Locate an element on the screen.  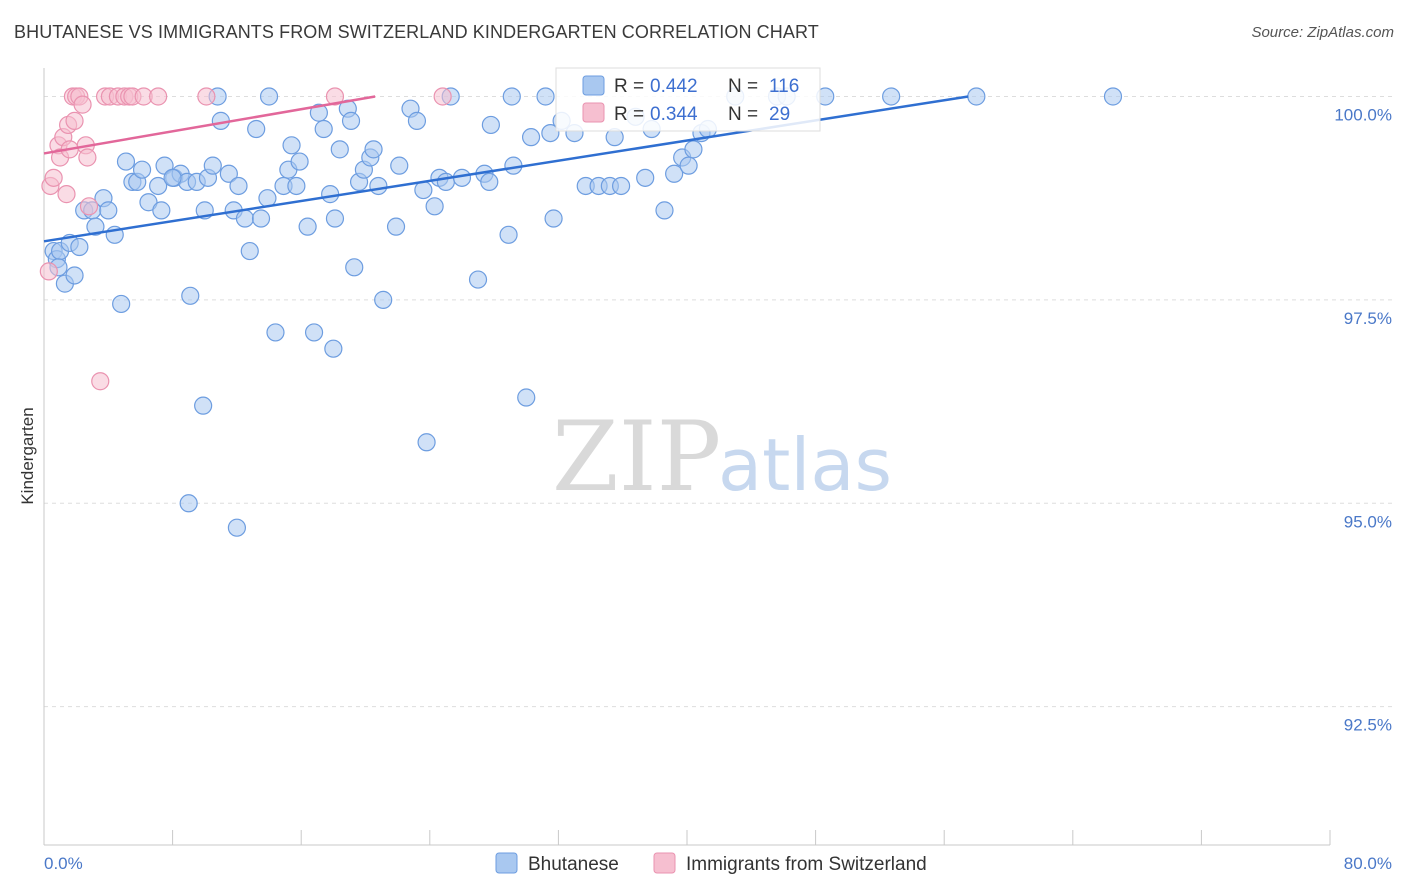
y-tick-label: 97.5% is located at coordinates (1368, 318).